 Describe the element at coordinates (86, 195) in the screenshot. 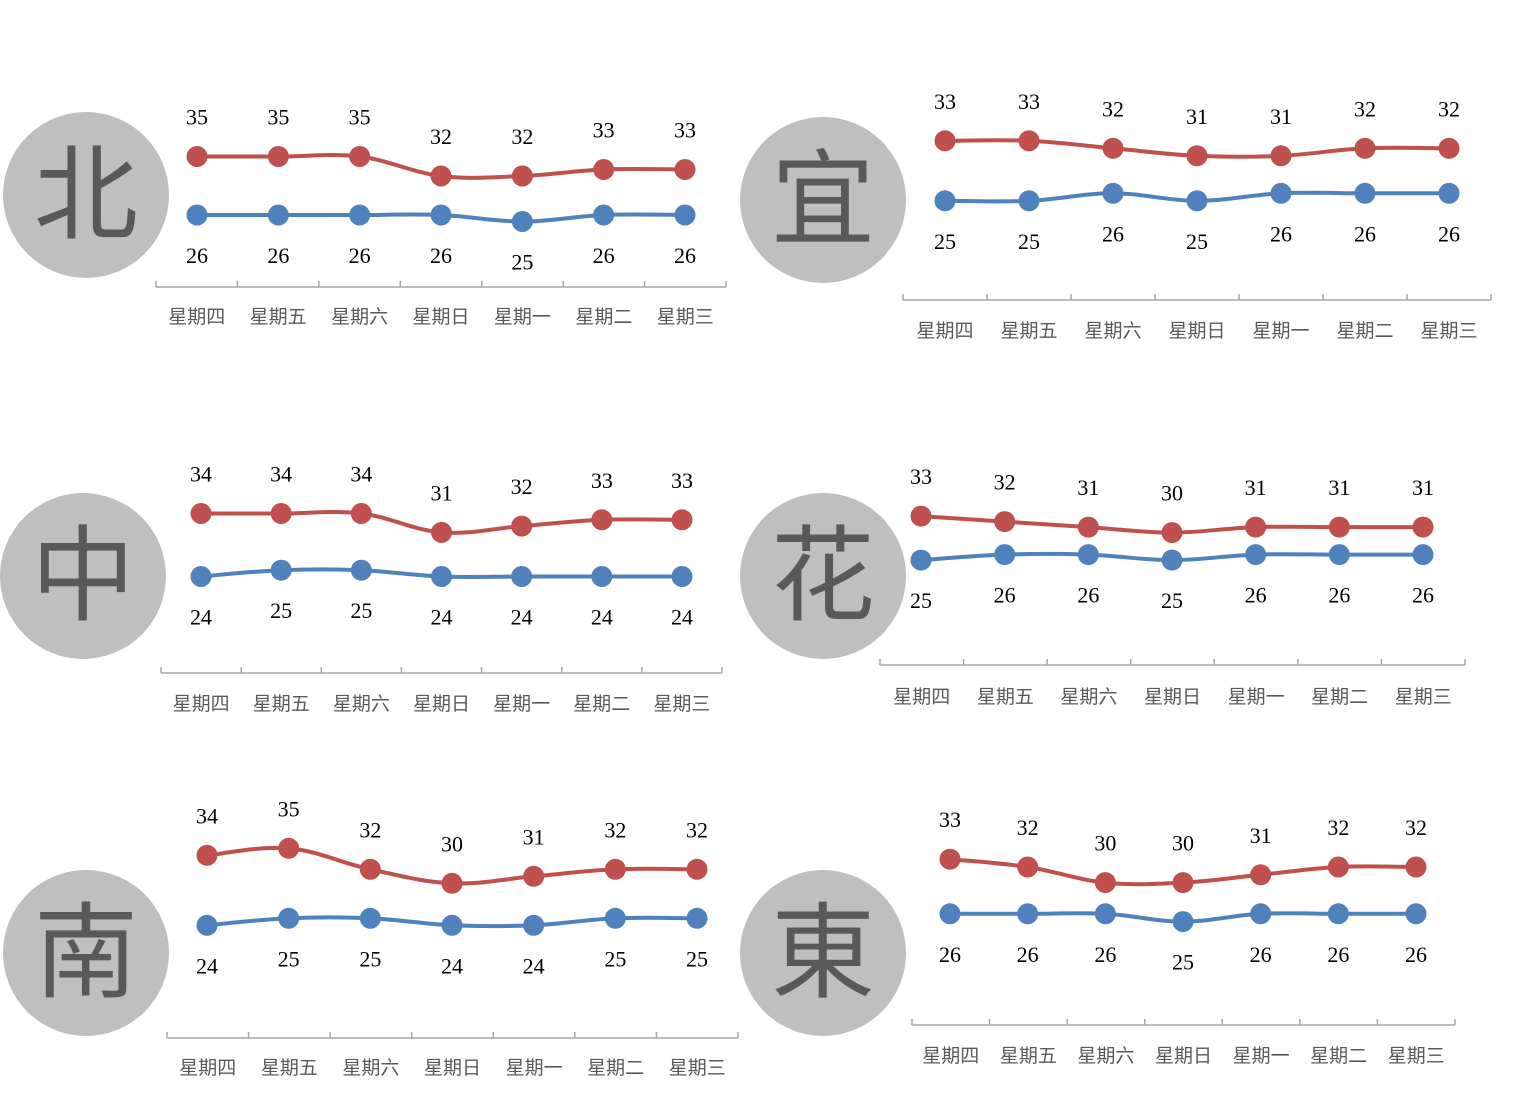

I see `region-badge-north: 北` at that location.